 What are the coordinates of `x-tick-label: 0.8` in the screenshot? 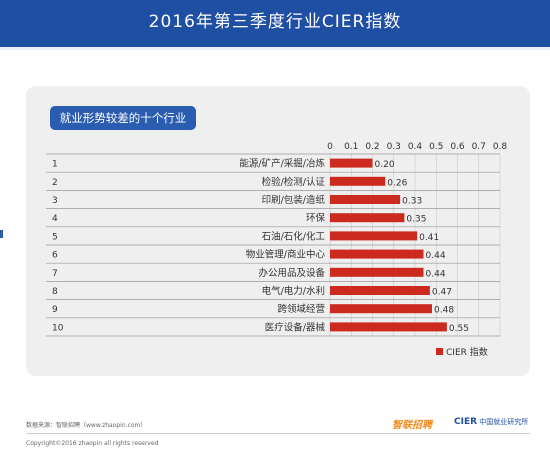 It's located at (500, 147).